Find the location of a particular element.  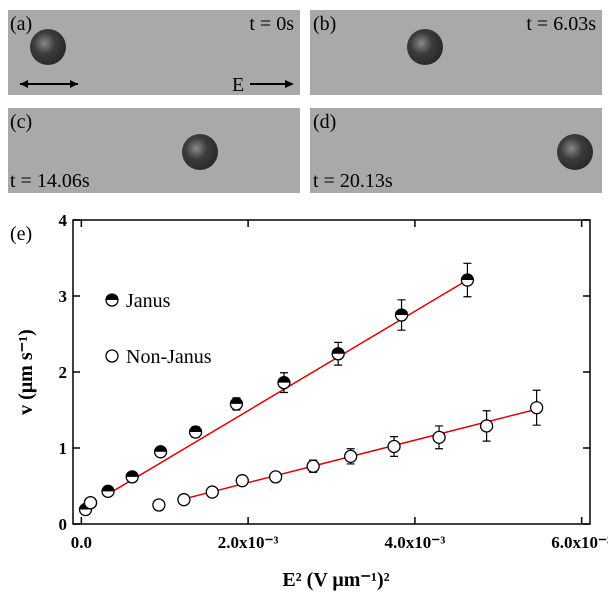

x-axis-label: E² (V μm⁻¹)² is located at coordinates (335, 580).